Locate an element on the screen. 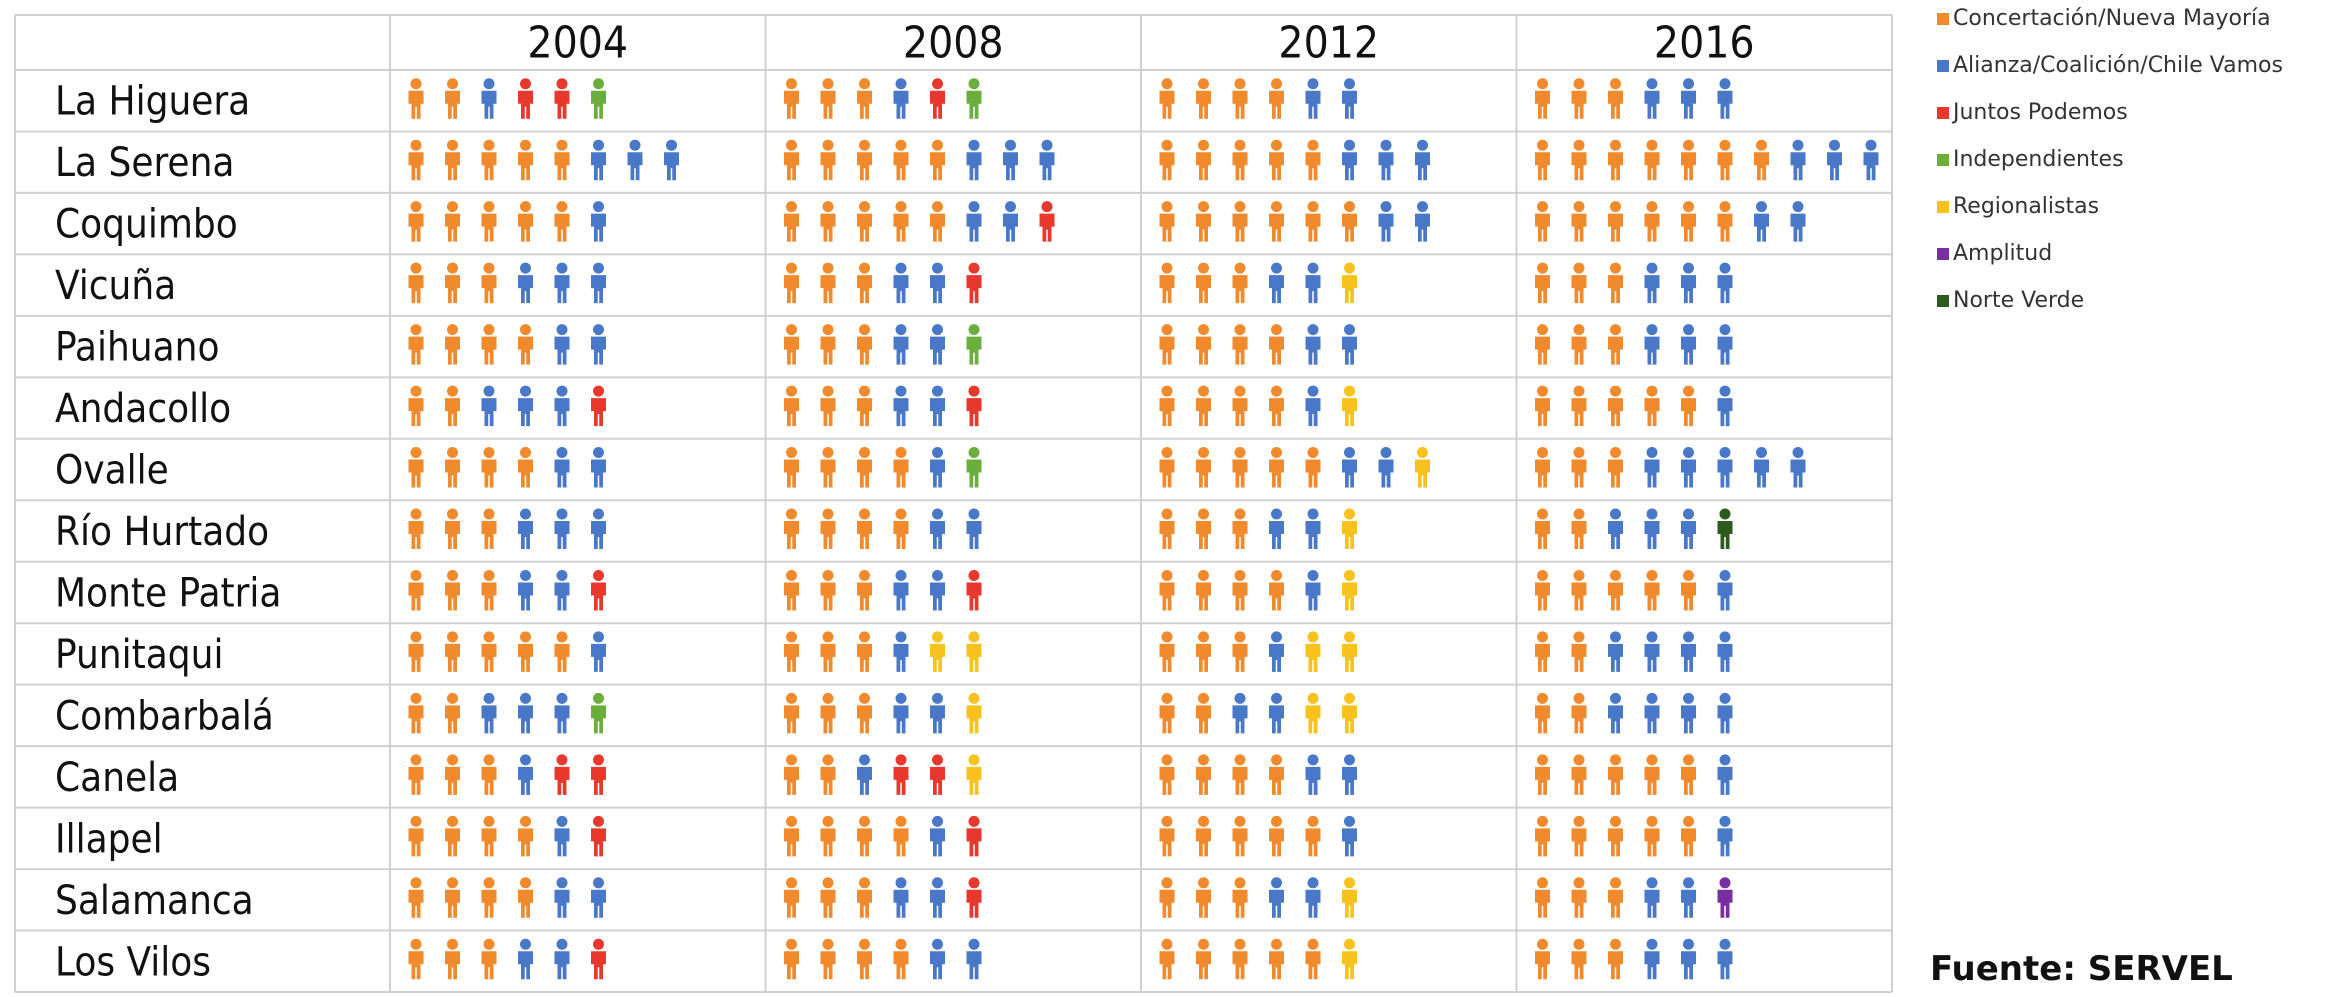 The height and width of the screenshot is (997, 2341). legend-label: Amplitud is located at coordinates (2002, 253).